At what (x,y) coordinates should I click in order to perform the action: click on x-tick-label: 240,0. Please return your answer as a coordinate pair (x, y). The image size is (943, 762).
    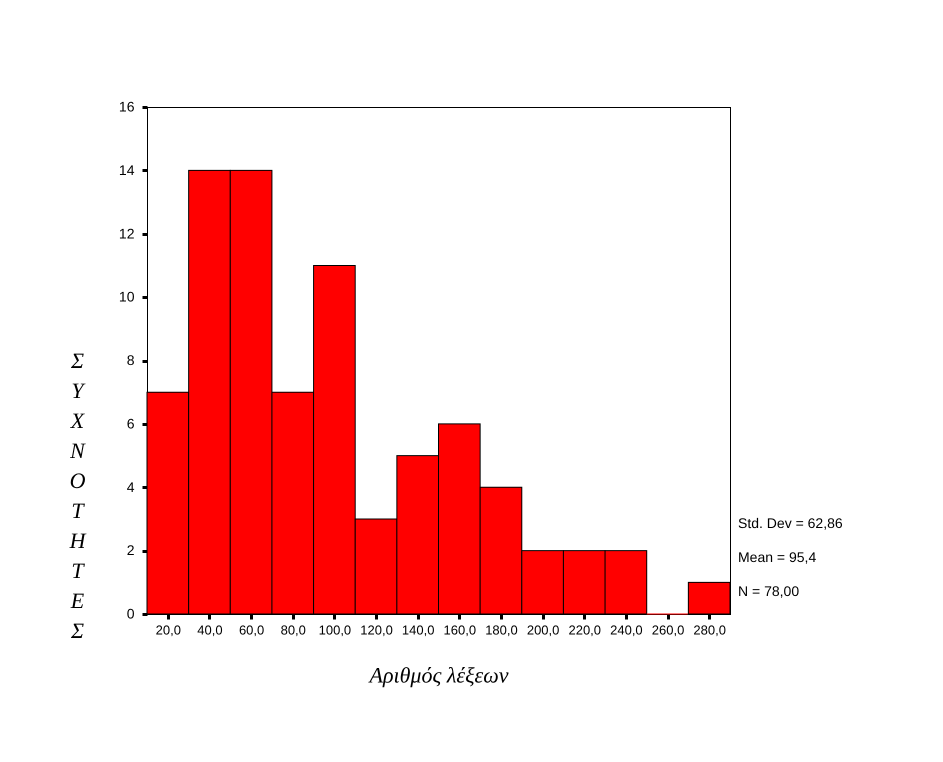
    Looking at the image, I should click on (626, 630).